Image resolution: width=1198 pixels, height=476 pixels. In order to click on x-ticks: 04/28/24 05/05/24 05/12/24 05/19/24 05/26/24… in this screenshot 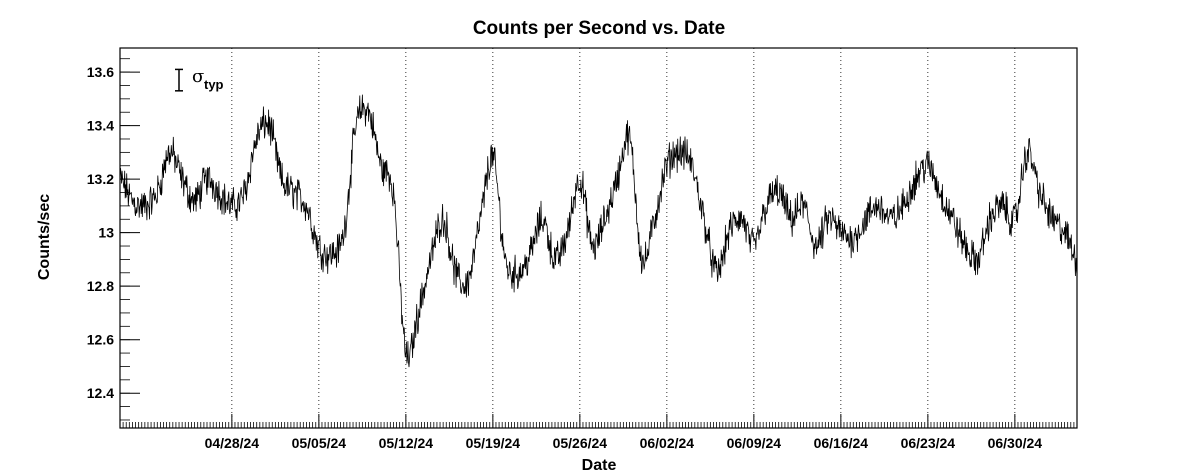, I will do `click(598, 432)`.